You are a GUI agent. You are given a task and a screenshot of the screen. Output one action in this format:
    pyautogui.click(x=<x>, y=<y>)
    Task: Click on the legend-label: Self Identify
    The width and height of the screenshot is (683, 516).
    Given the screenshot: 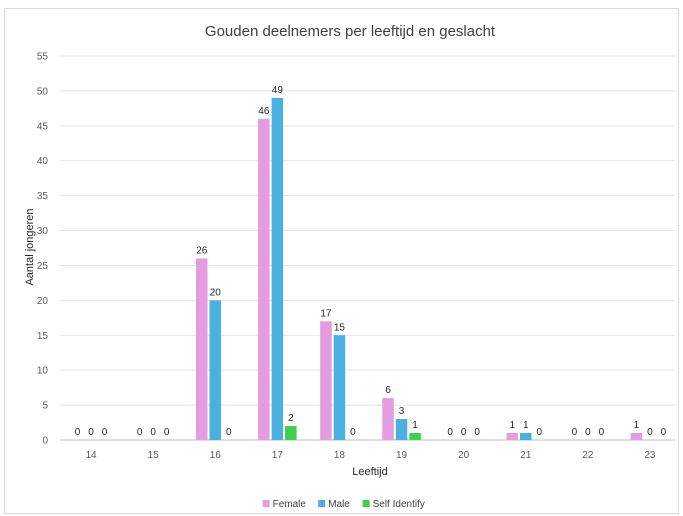 What is the action you would take?
    pyautogui.click(x=399, y=504)
    